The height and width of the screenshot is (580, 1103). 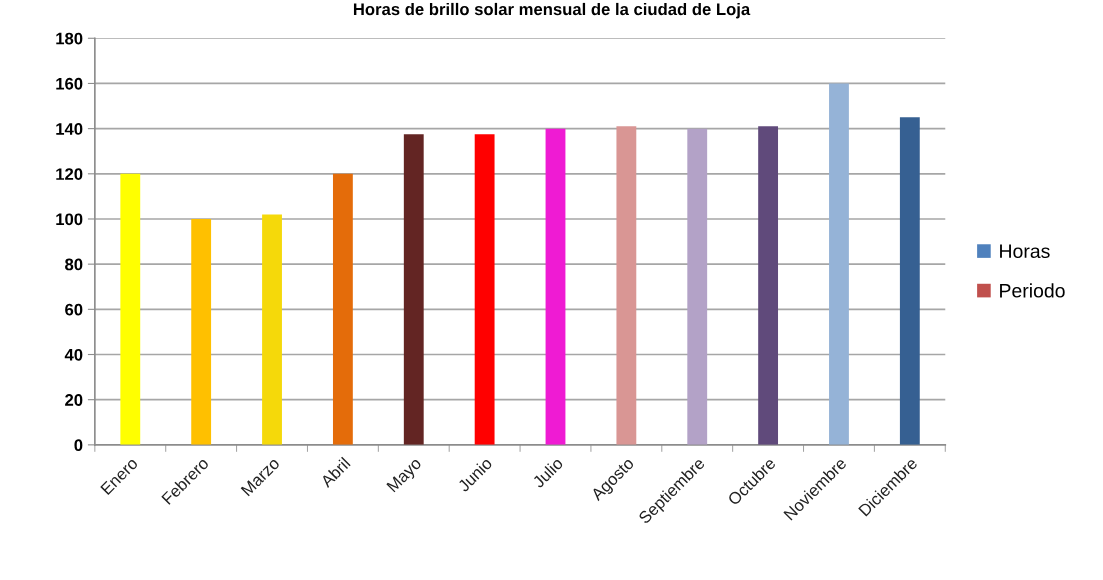 I want to click on y-tick-label: 180, so click(x=69, y=38).